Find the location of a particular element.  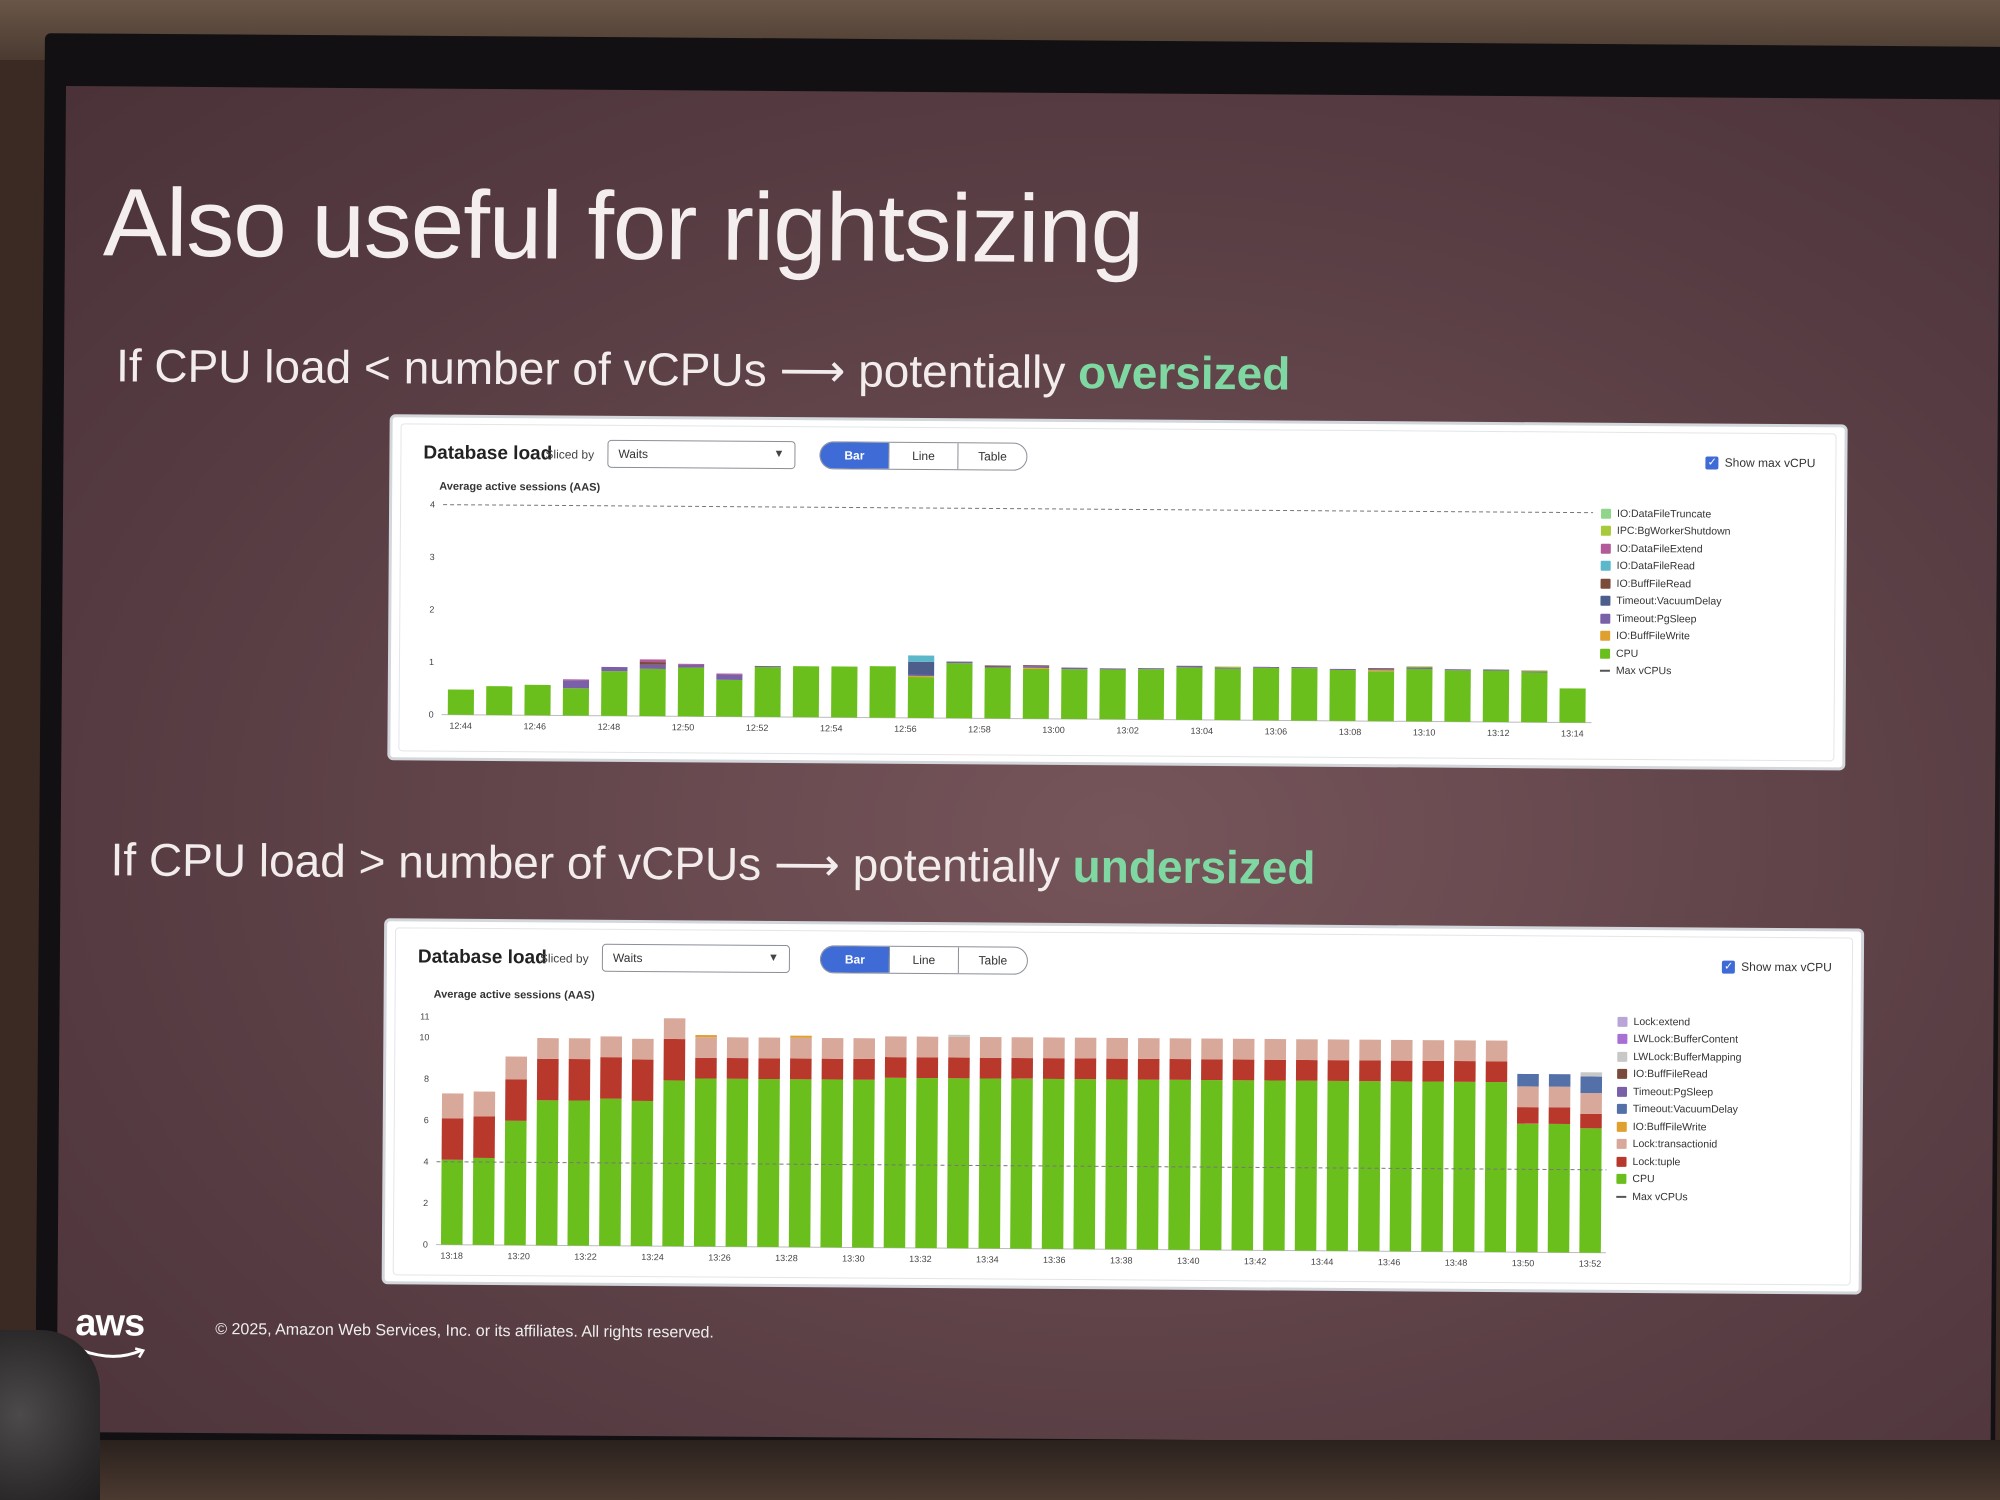

panel-2-view-toggle: Bar Line Table is located at coordinates (924, 960).